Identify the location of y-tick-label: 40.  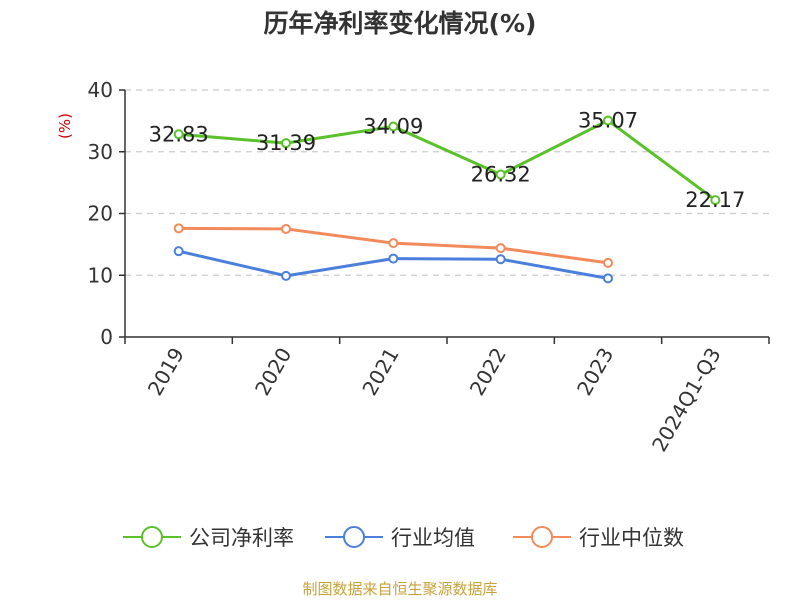
(100, 90).